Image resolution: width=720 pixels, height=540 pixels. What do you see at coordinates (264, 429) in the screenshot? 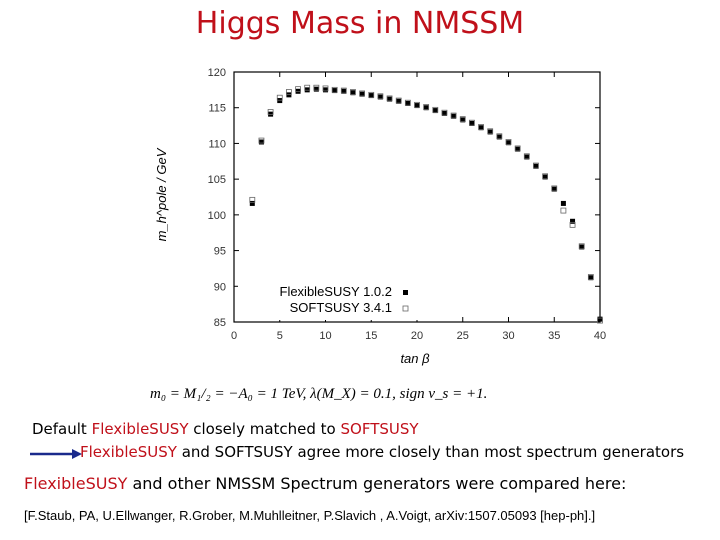
I see `note-line-1-mid: closely matched to` at bounding box center [264, 429].